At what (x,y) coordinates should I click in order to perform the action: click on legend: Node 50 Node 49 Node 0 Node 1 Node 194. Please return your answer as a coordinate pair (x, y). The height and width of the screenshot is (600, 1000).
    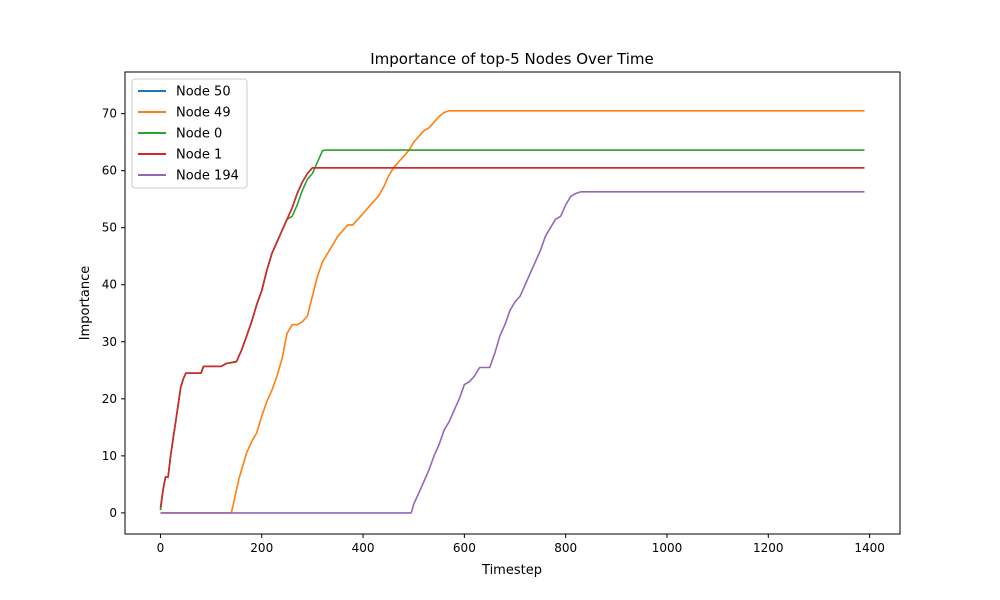
    Looking at the image, I should click on (189, 133).